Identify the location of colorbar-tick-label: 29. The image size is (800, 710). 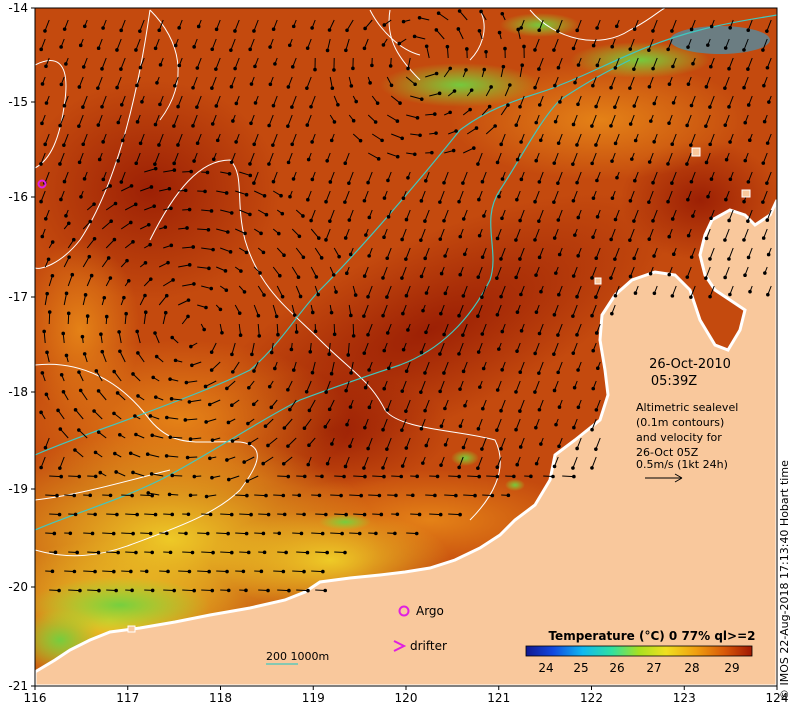
(731, 668).